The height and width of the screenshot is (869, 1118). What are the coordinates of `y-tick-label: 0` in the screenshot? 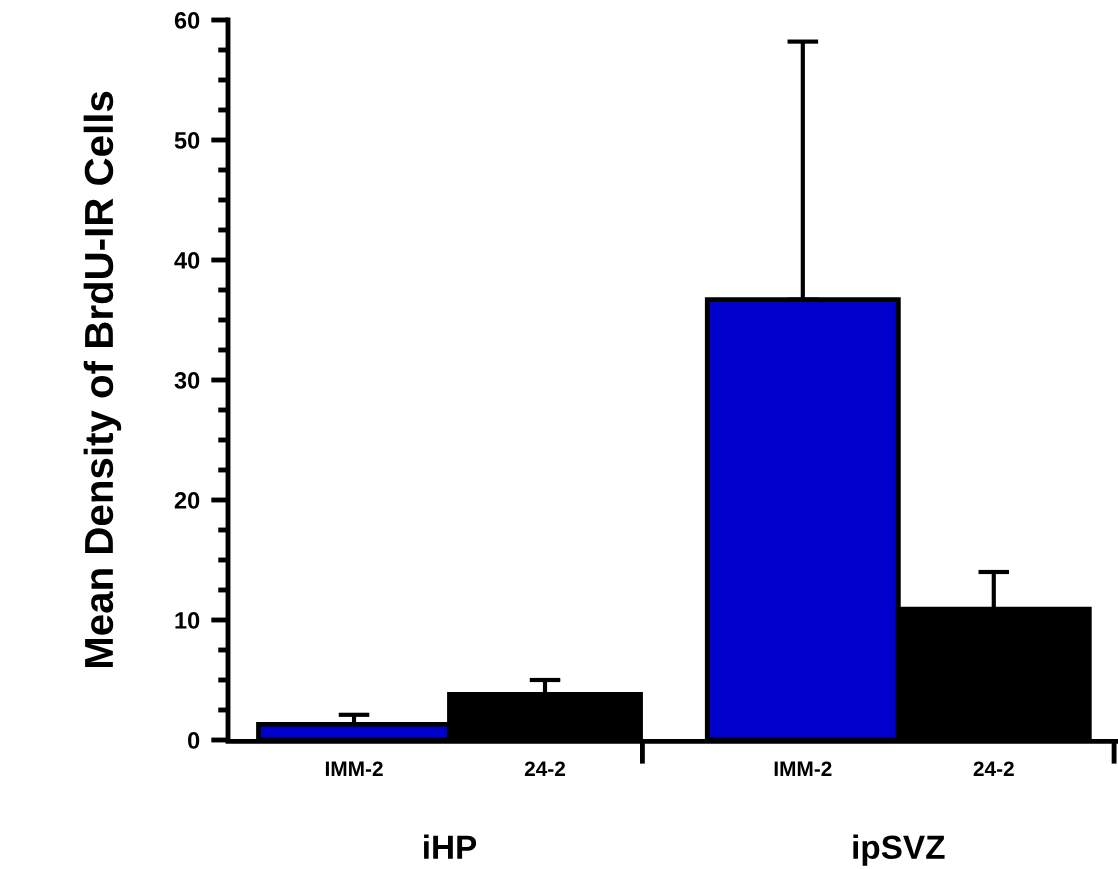 It's located at (194, 740).